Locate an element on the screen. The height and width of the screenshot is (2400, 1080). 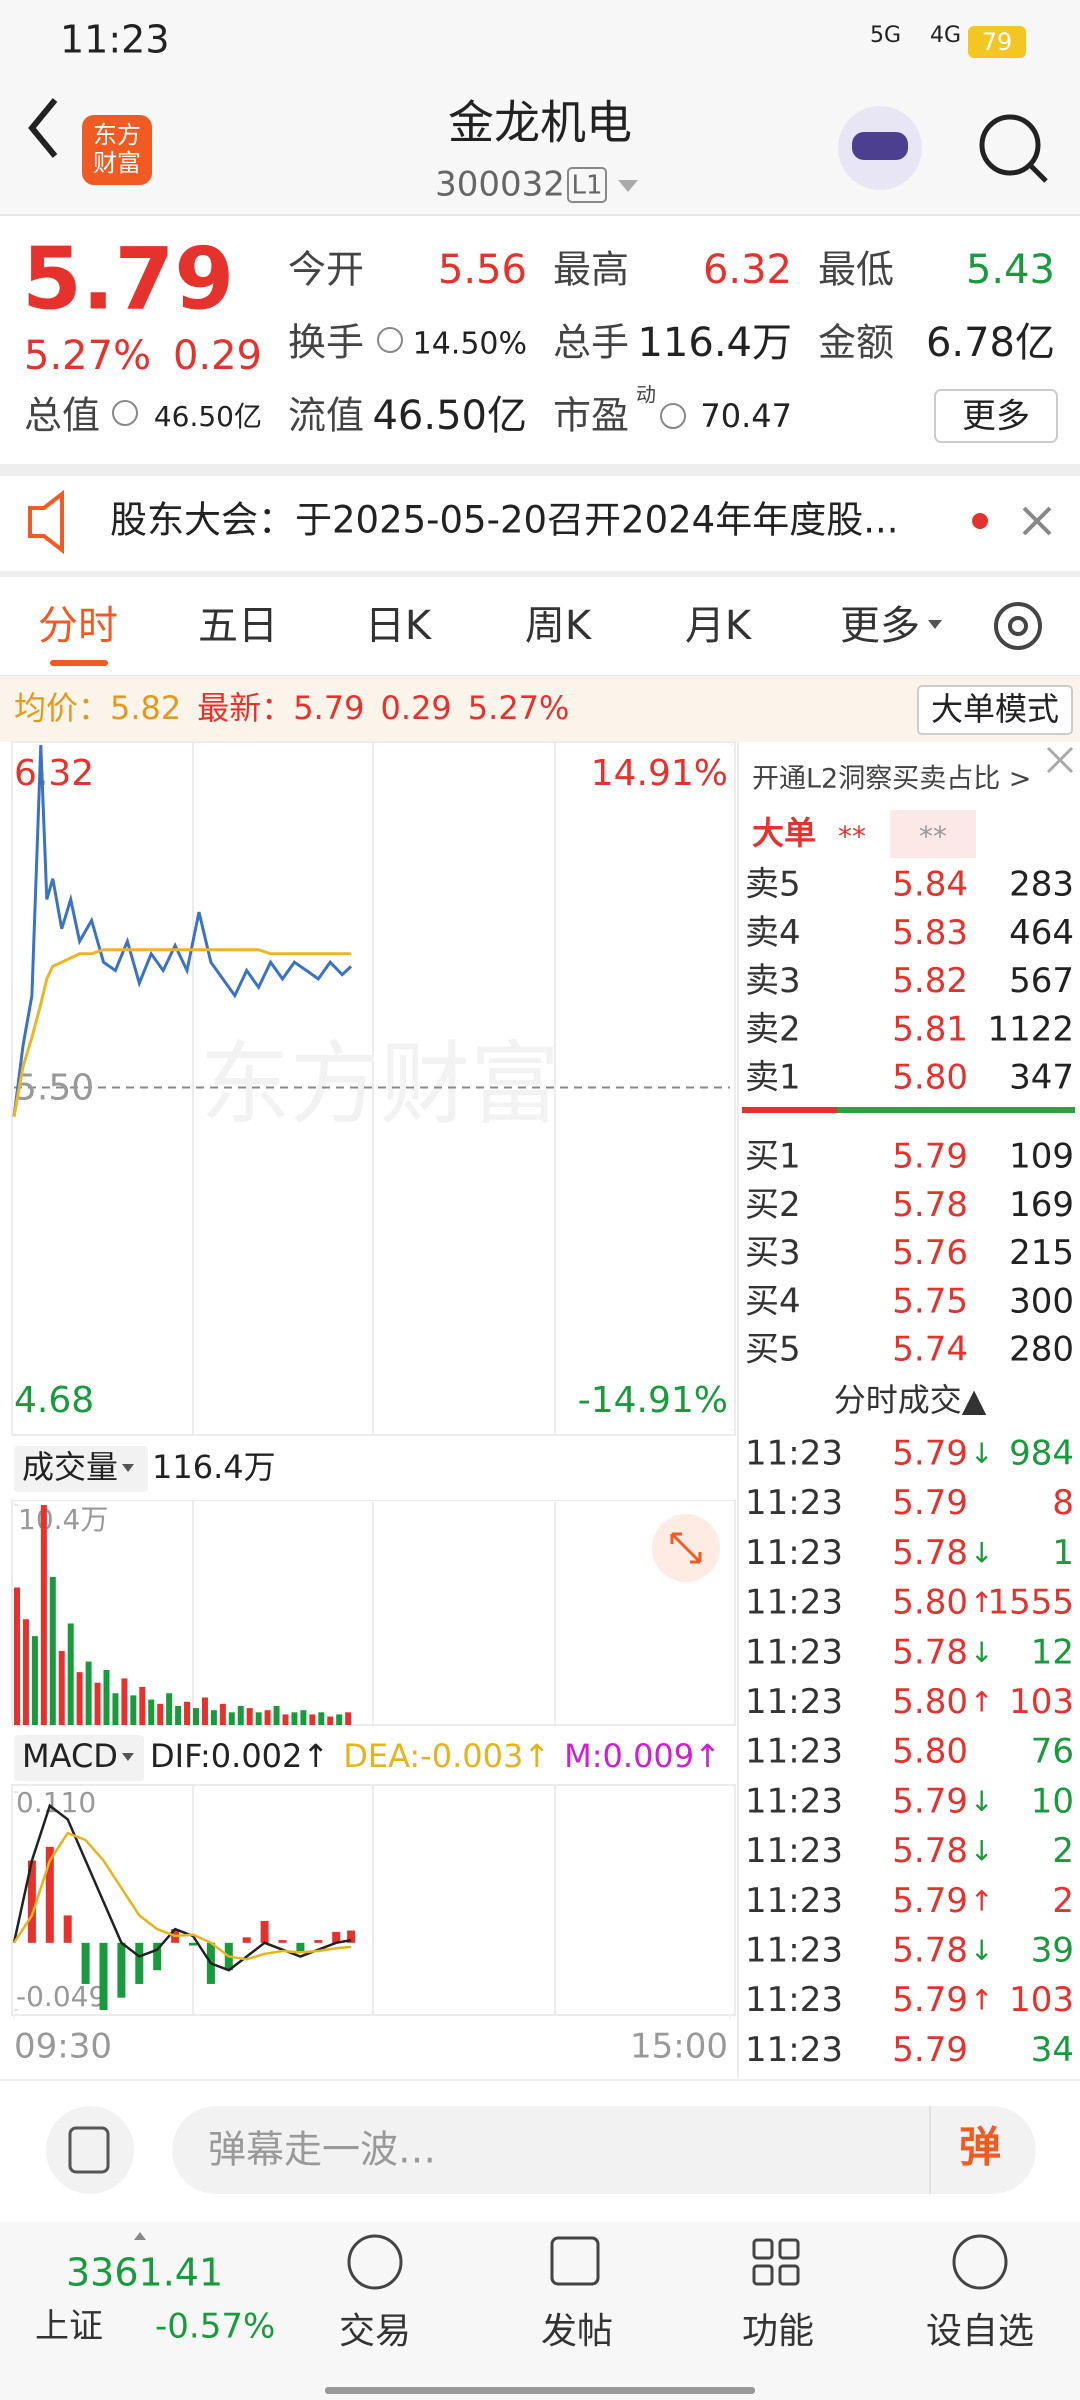
settings-button is located at coordinates (1018, 626).